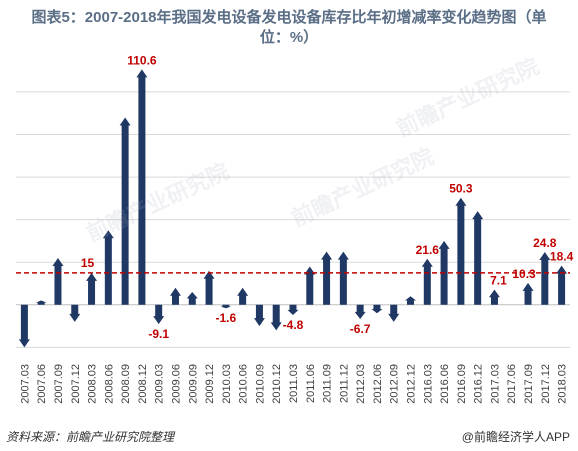 This screenshot has height=451, width=578. I want to click on data-label: 24.8, so click(545, 243).